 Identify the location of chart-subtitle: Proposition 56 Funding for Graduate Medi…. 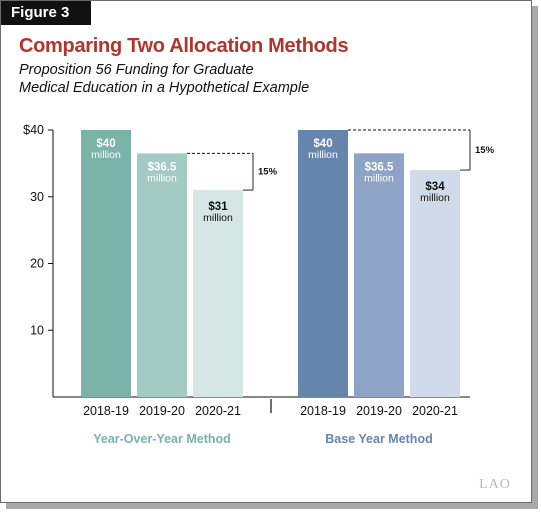
(219, 79).